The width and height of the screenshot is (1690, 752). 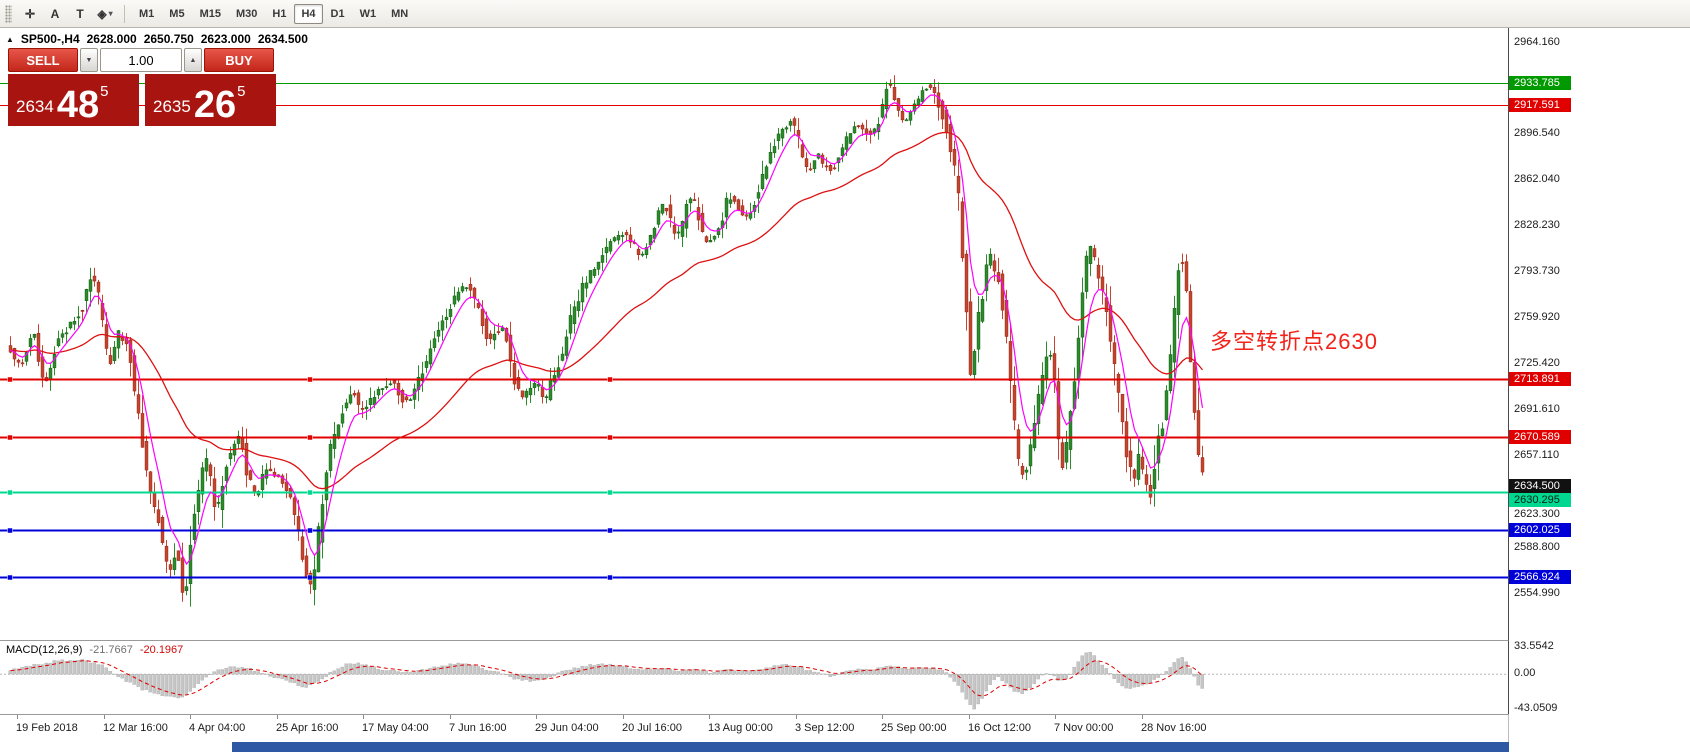 What do you see at coordinates (1537, 409) in the screenshot?
I see `price-axis-label: 2691.610` at bounding box center [1537, 409].